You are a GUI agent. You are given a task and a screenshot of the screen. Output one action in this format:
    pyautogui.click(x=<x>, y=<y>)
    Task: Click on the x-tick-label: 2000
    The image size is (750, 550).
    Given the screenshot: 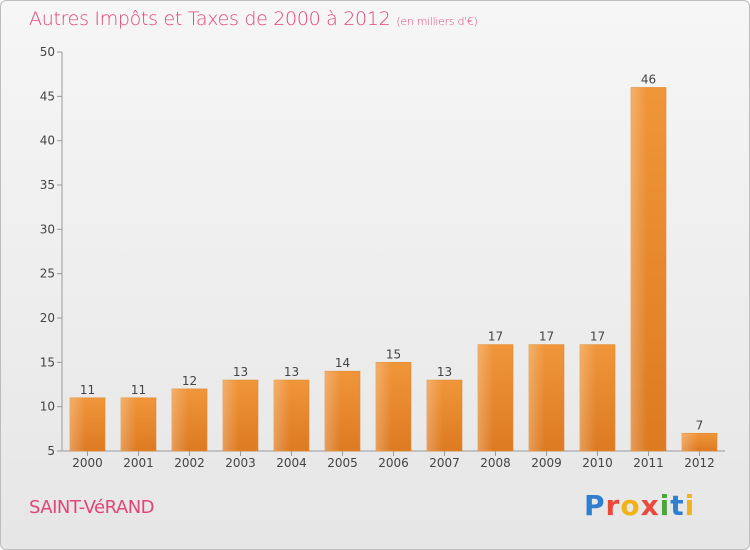 What is the action you would take?
    pyautogui.click(x=87, y=463)
    